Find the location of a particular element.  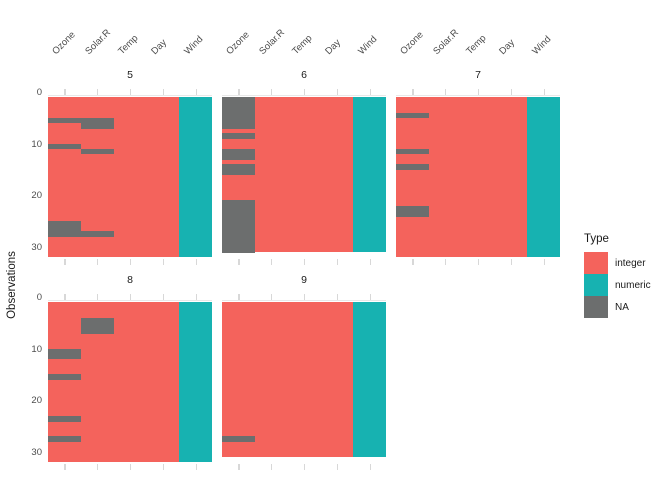

legend-label: numeric is located at coordinates (633, 285).